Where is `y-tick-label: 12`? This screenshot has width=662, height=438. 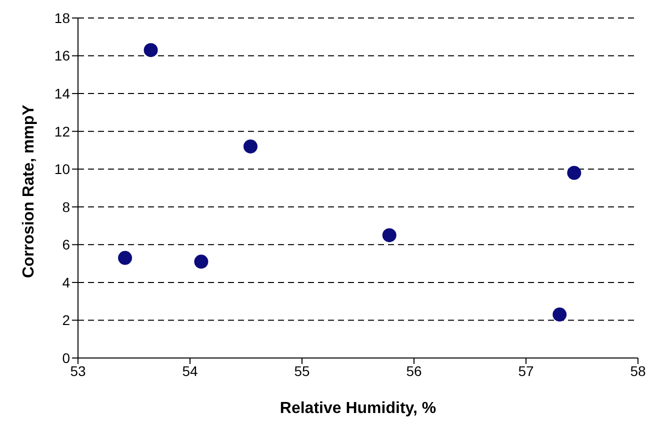
y-tick-label: 12 is located at coordinates (62, 131).